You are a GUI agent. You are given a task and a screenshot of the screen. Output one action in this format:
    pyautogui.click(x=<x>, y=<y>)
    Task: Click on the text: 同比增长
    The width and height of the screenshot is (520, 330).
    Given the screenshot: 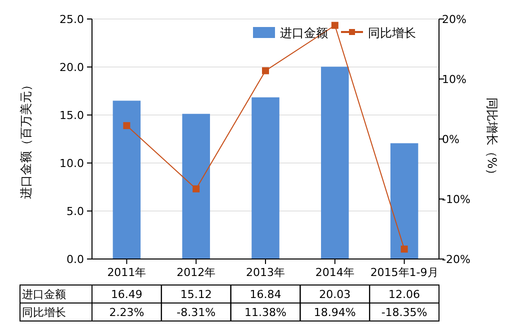 What is the action you would take?
    pyautogui.click(x=44, y=312)
    